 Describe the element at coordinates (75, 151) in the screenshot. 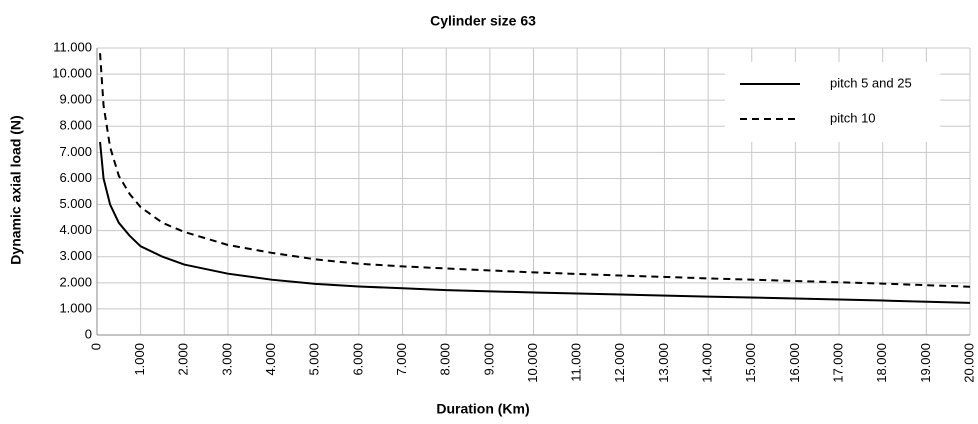

I see `y-tick-label: 7.000` at that location.